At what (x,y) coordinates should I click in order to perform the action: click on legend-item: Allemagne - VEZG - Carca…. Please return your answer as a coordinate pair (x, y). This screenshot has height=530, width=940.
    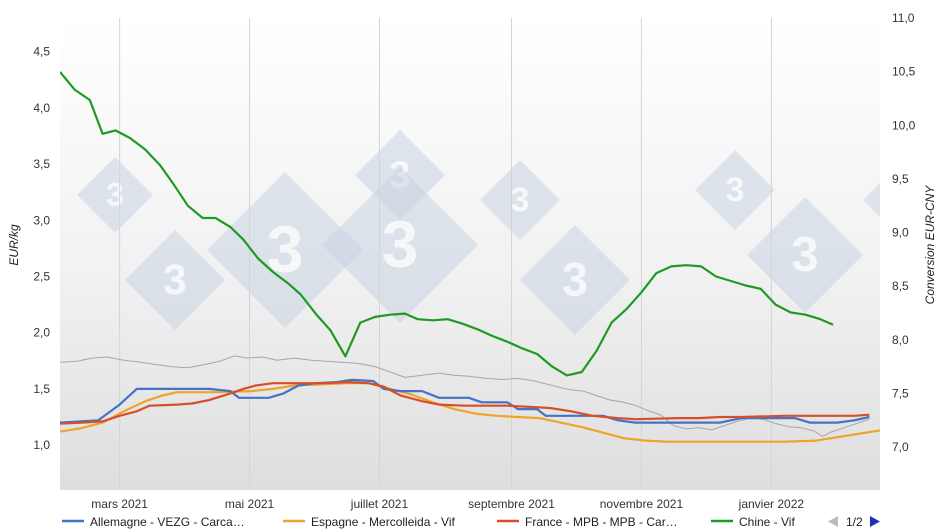
    Looking at the image, I should click on (153, 522).